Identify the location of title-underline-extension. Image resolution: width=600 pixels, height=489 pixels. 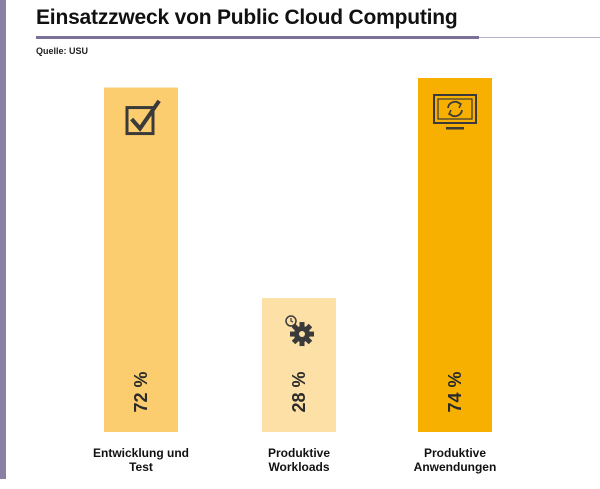
(539, 37).